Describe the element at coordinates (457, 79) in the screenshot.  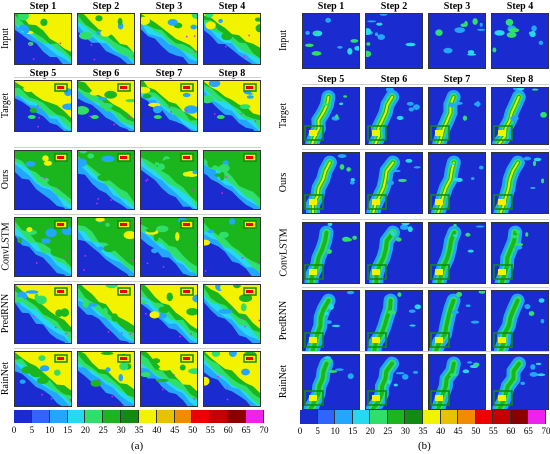
I see `output-step-label: Step 7` at that location.